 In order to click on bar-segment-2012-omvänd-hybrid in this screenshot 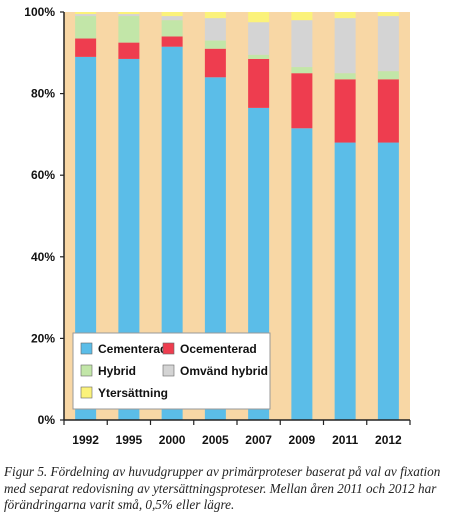, I will do `click(388, 44)`.